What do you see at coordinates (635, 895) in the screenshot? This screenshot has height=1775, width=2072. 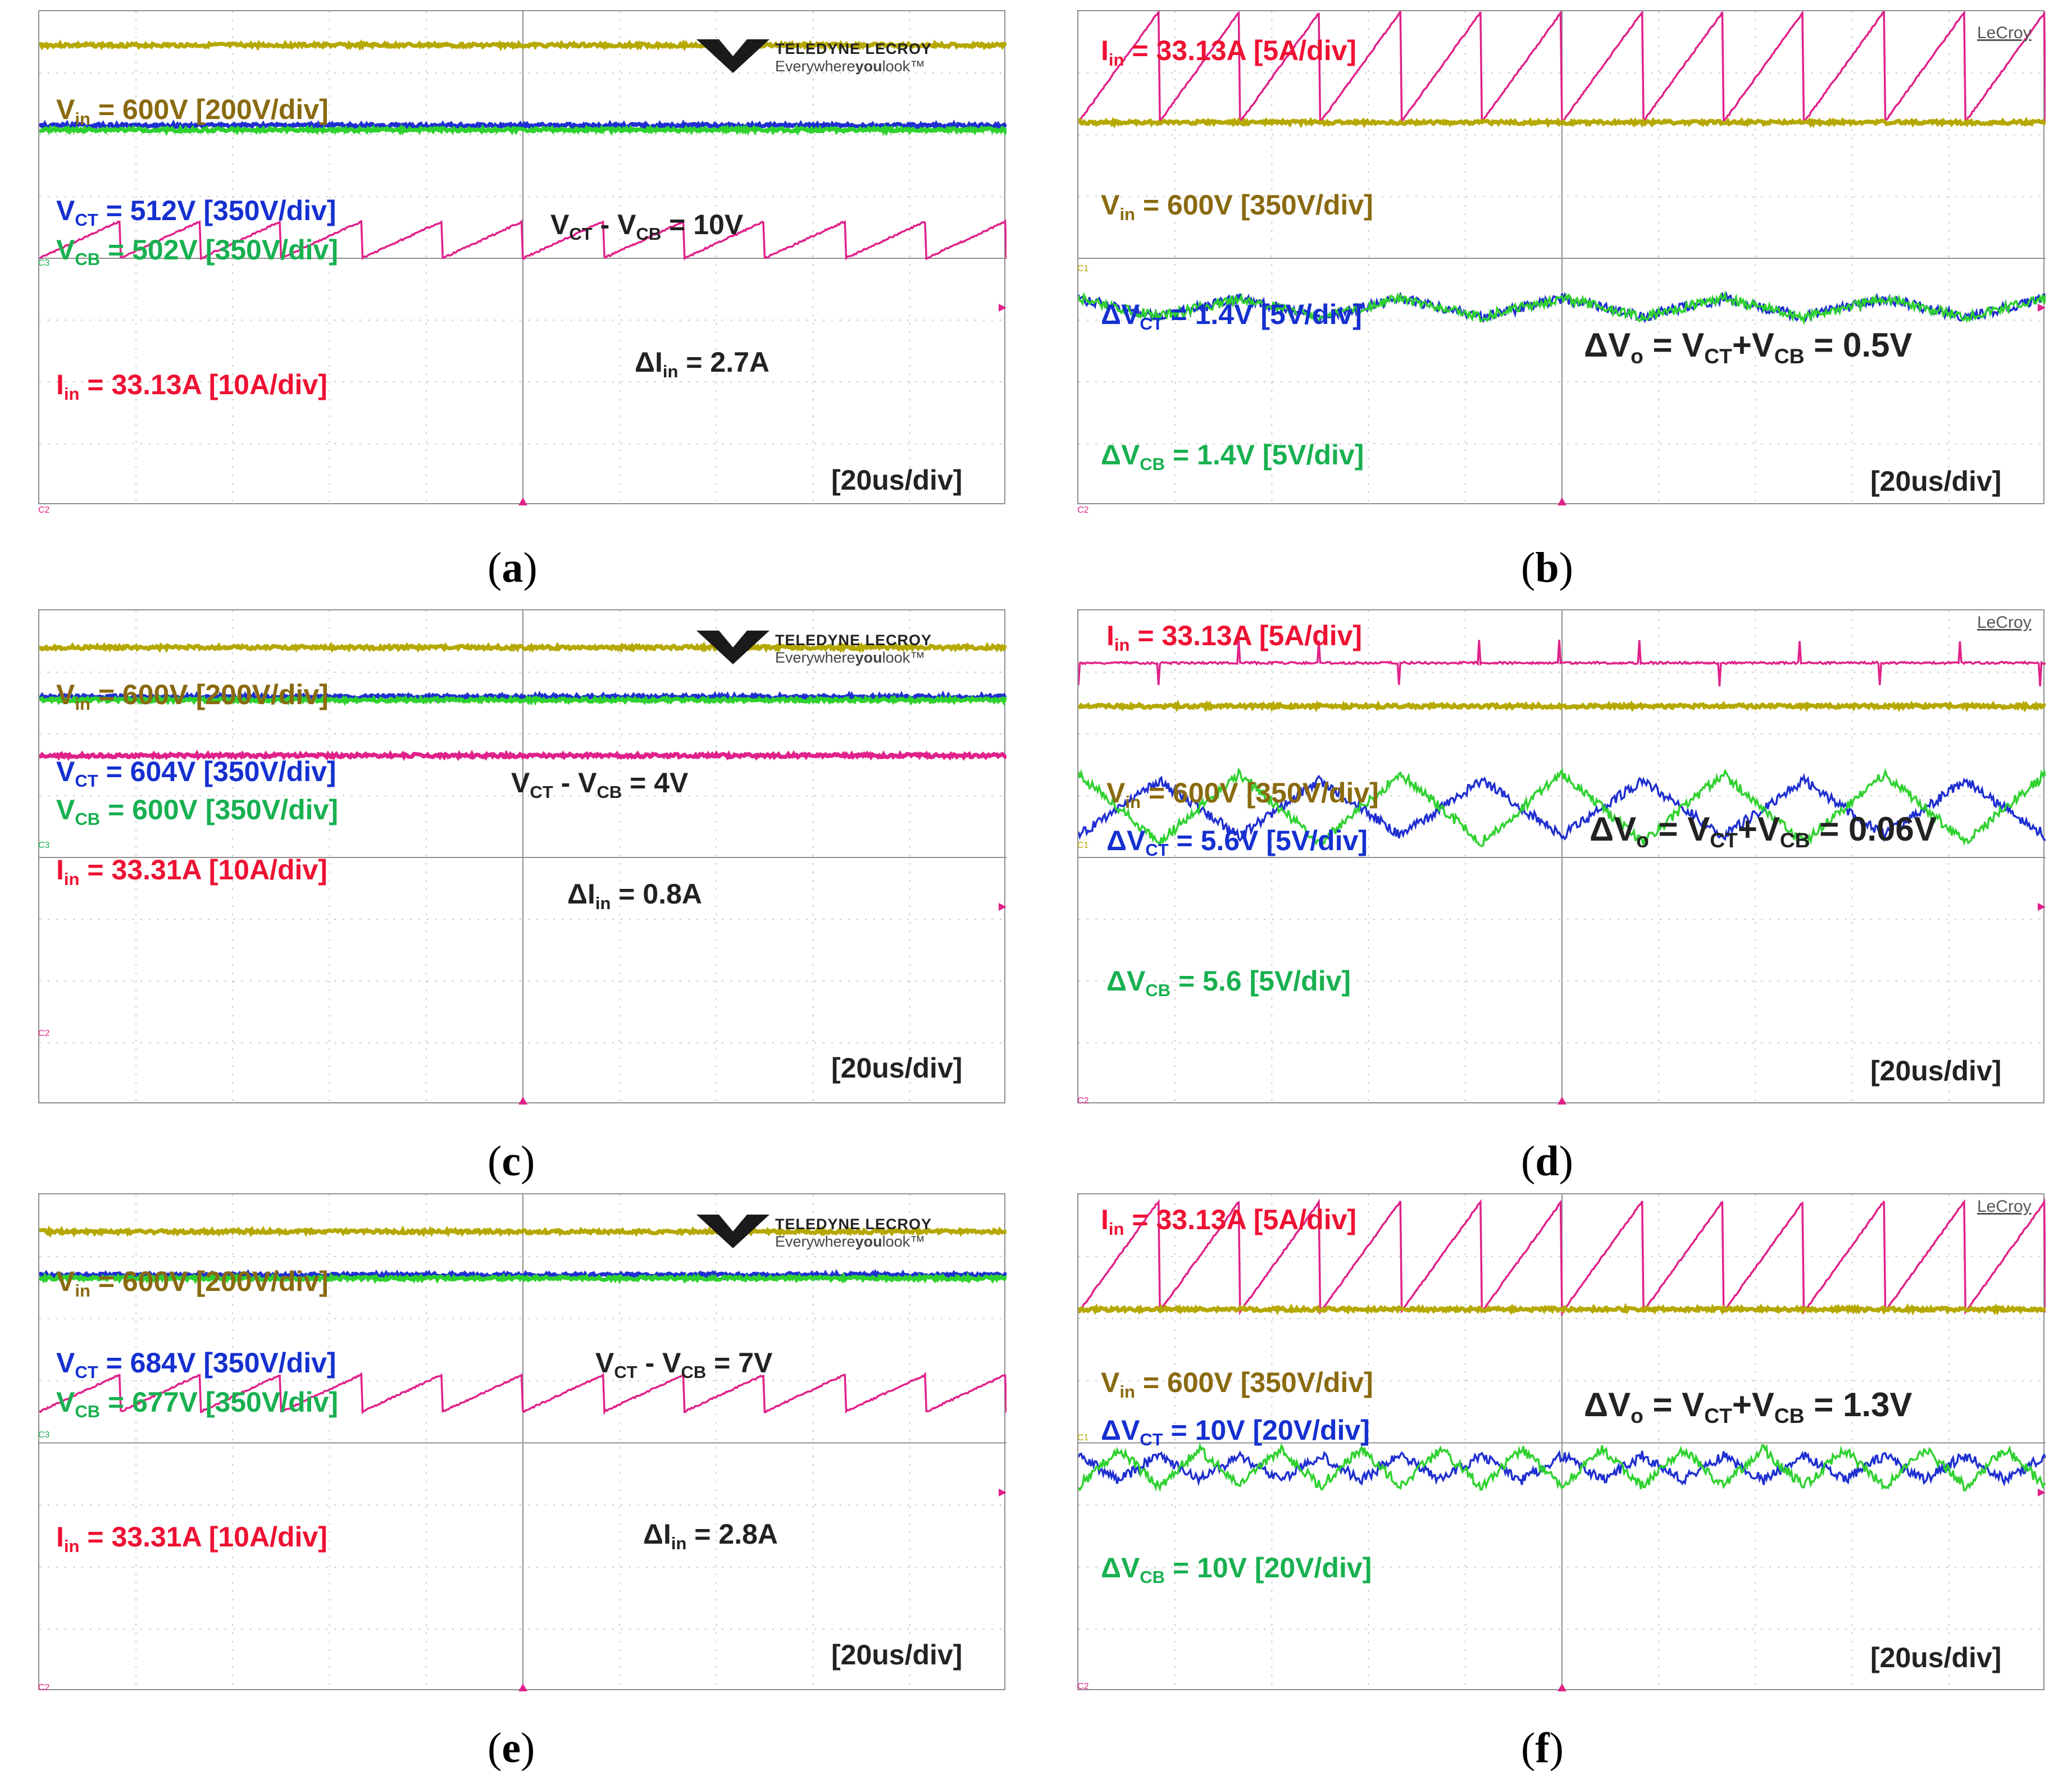 I see `label-delta-c: ΔIin = 0.8A` at bounding box center [635, 895].